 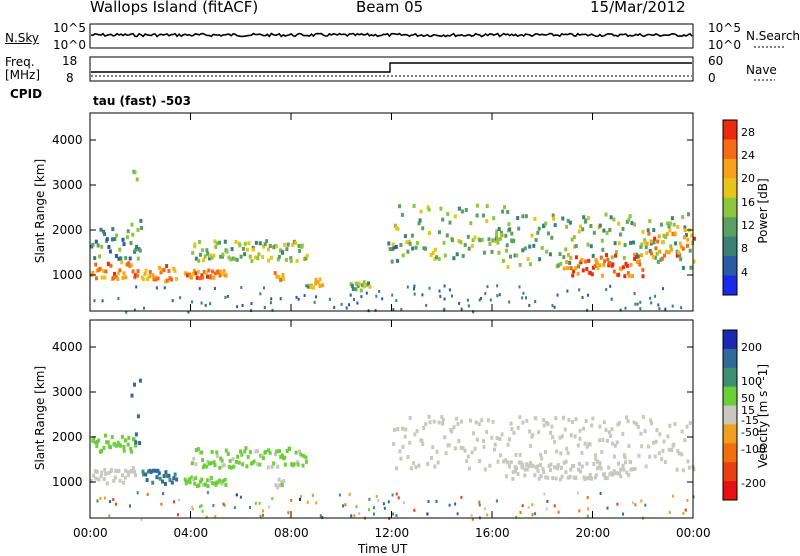 I want to click on station-title: Wallops Island (fitACF), so click(x=174, y=8).